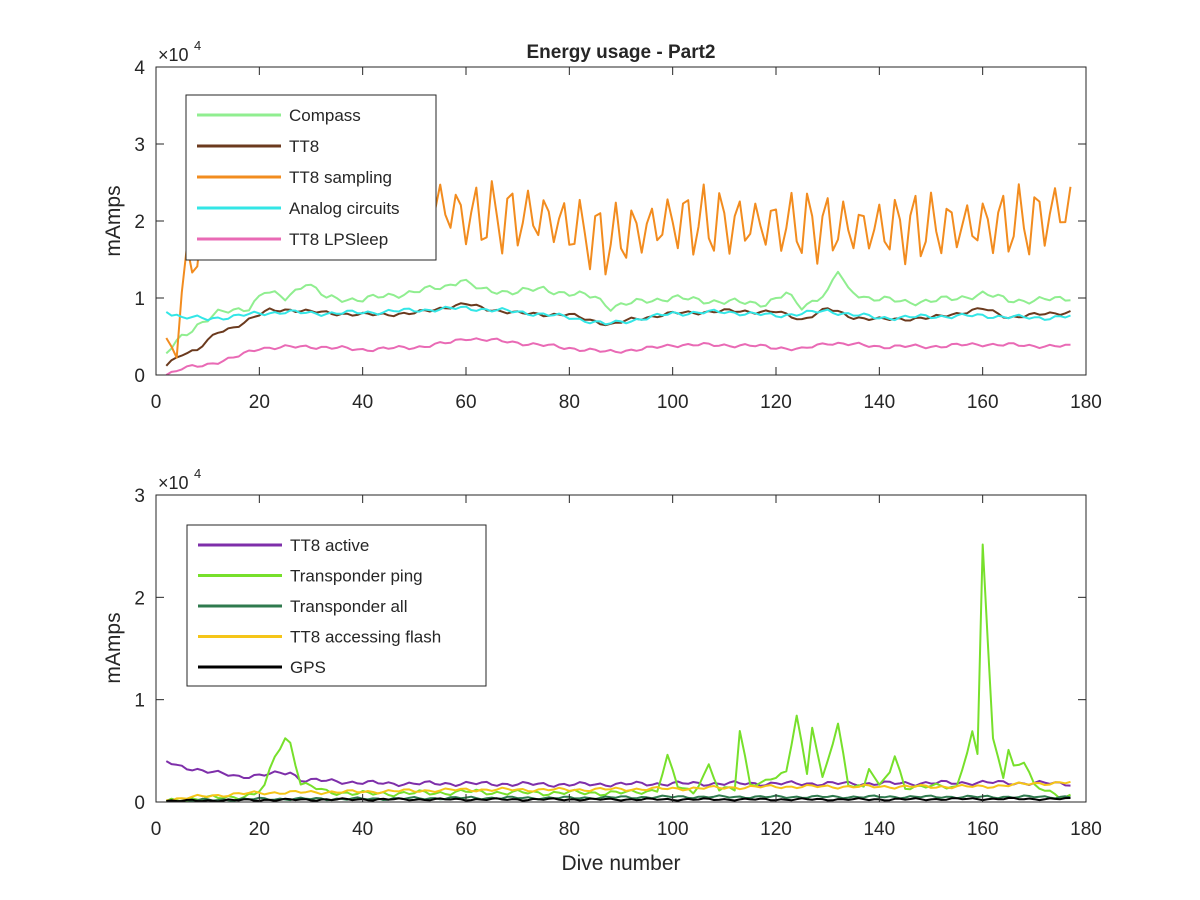 The height and width of the screenshot is (900, 1200). I want to click on legend-label-tt8-accessing-flash: TT8 accessing flash, so click(365, 637).